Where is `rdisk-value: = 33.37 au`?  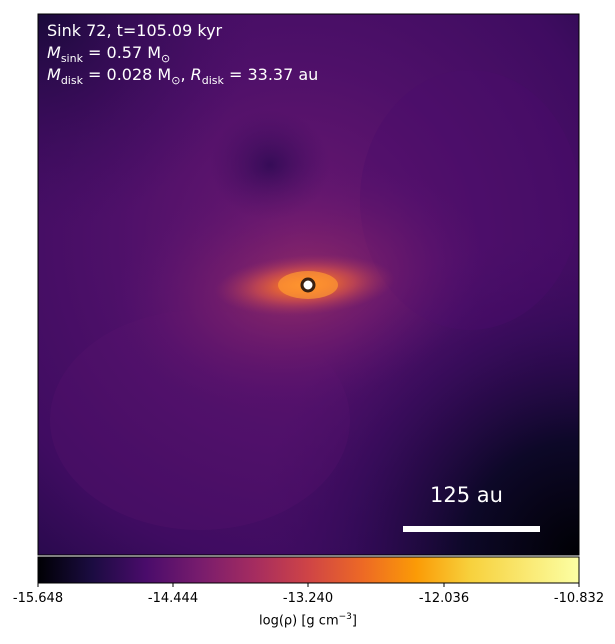
rdisk-value: = 33.37 au is located at coordinates (271, 74).